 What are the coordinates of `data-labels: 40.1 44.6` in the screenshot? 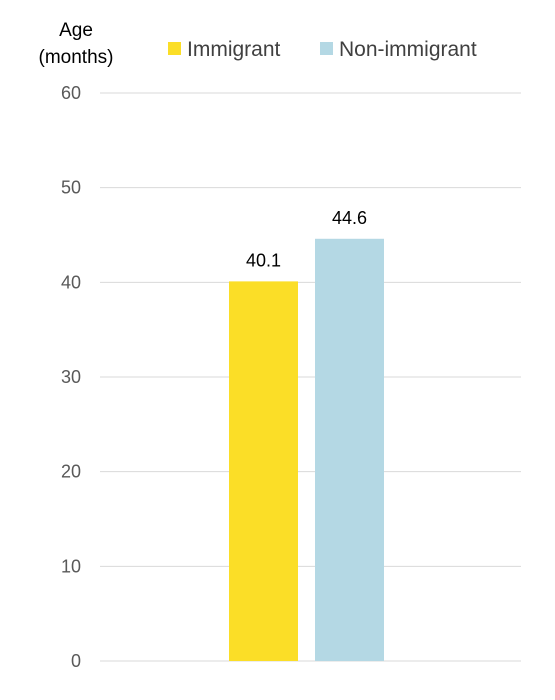 It's located at (306, 239).